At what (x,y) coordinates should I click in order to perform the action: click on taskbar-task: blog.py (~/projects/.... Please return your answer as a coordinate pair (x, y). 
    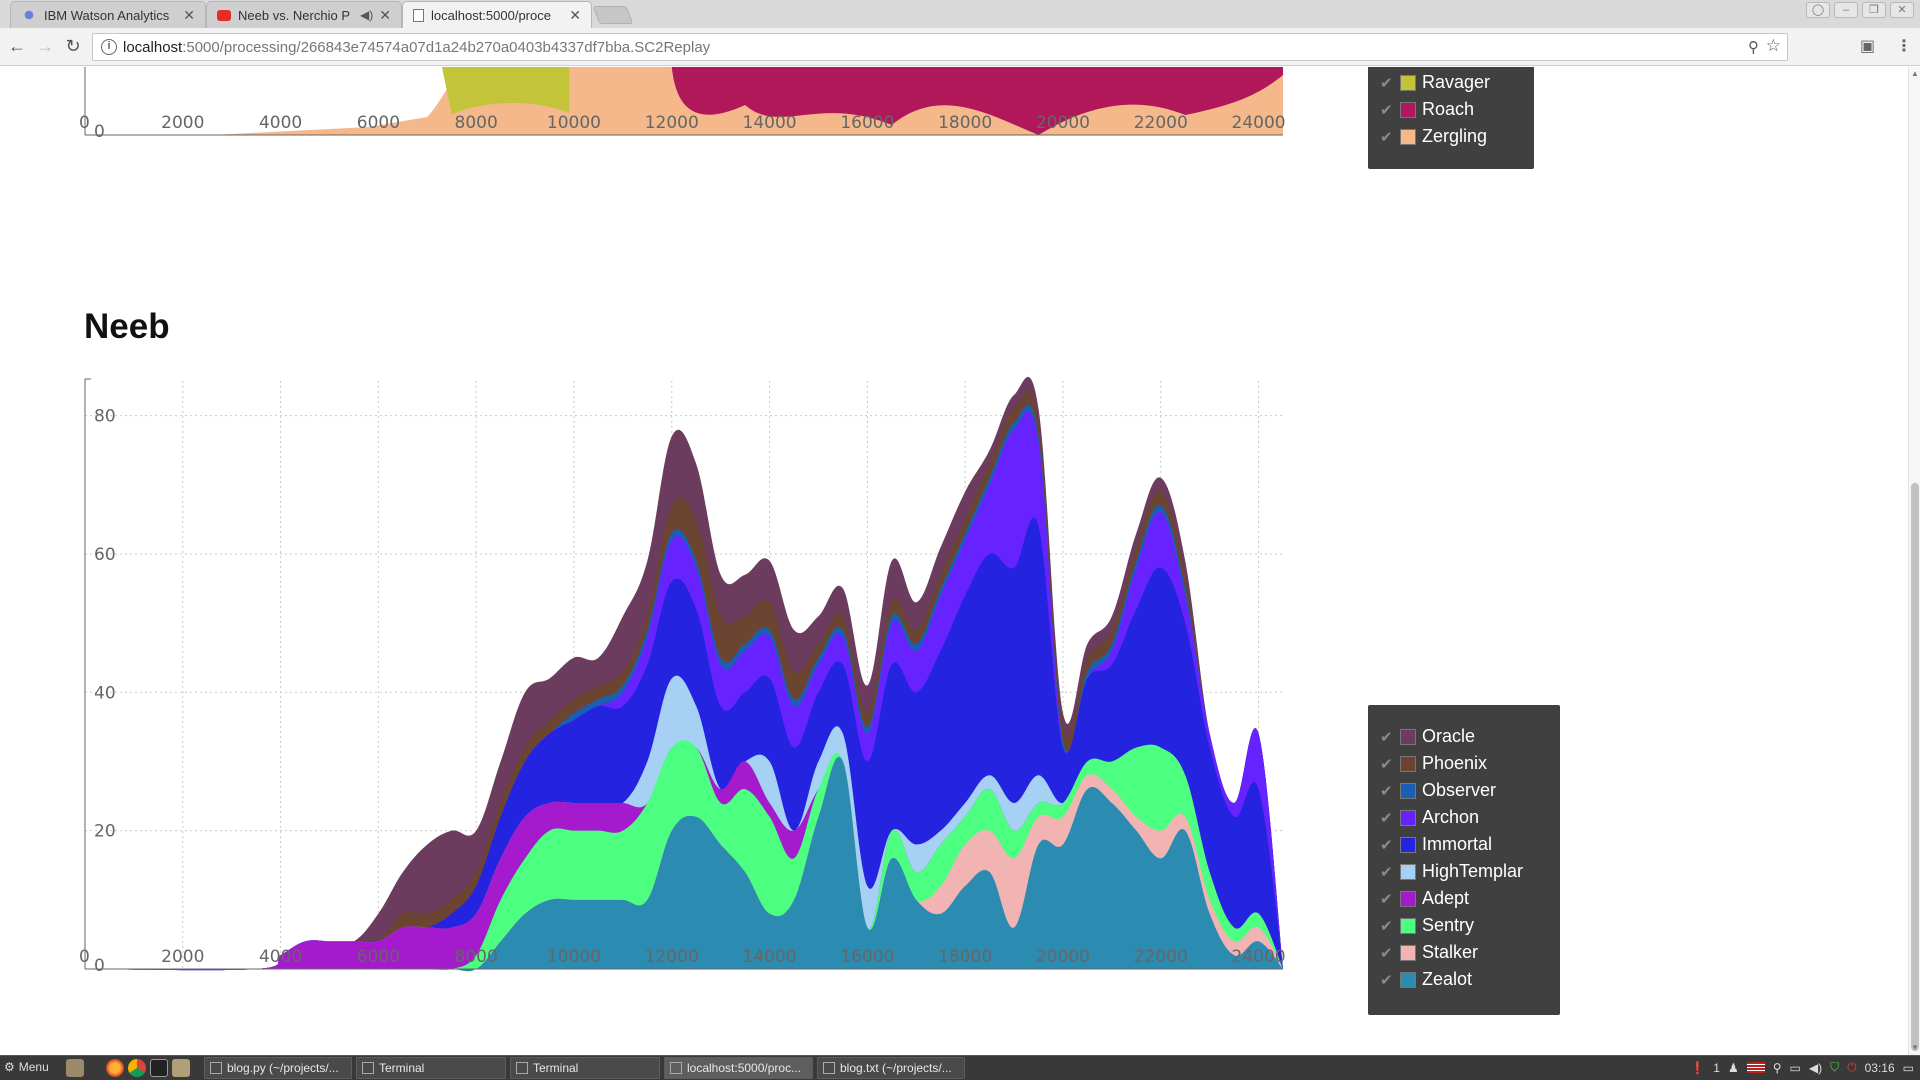
    Looking at the image, I should click on (278, 1068).